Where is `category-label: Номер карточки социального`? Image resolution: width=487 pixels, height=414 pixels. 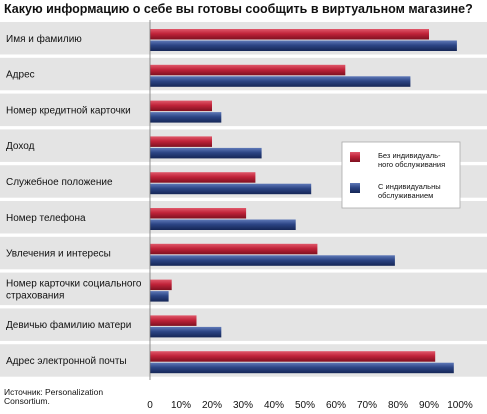 category-label: Номер карточки социального is located at coordinates (74, 283).